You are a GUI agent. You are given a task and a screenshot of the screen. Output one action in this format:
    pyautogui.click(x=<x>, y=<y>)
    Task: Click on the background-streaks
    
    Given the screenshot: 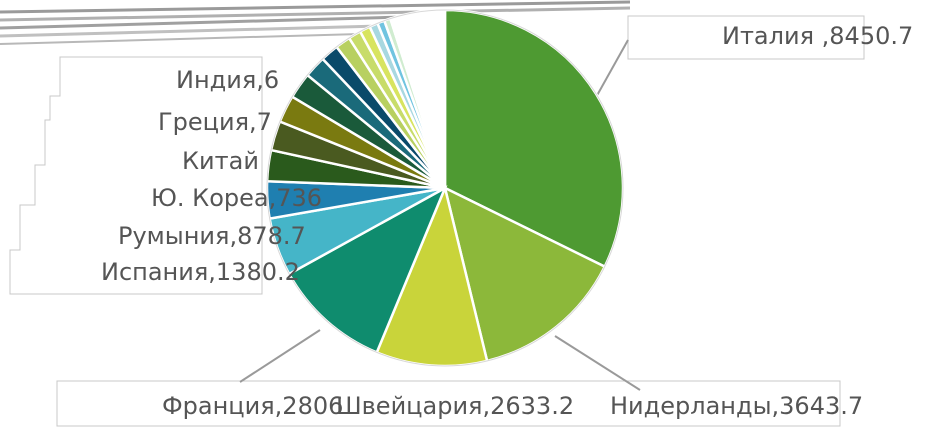 What is the action you would take?
    pyautogui.click(x=315, y=22)
    